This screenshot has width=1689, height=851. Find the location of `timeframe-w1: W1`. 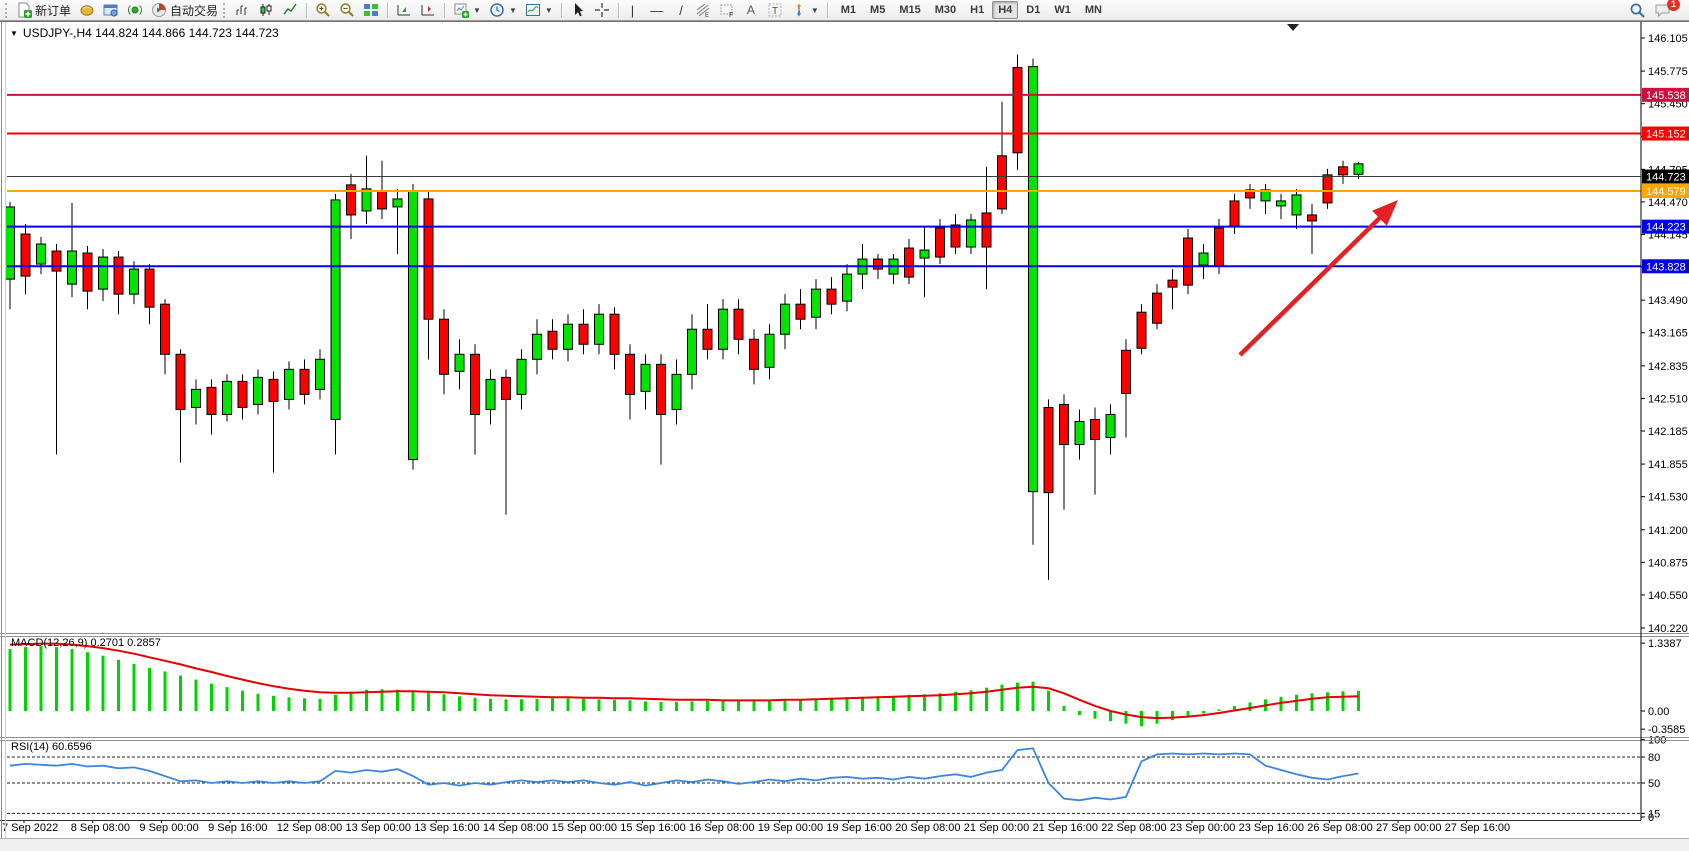

timeframe-w1: W1 is located at coordinates (1062, 10).